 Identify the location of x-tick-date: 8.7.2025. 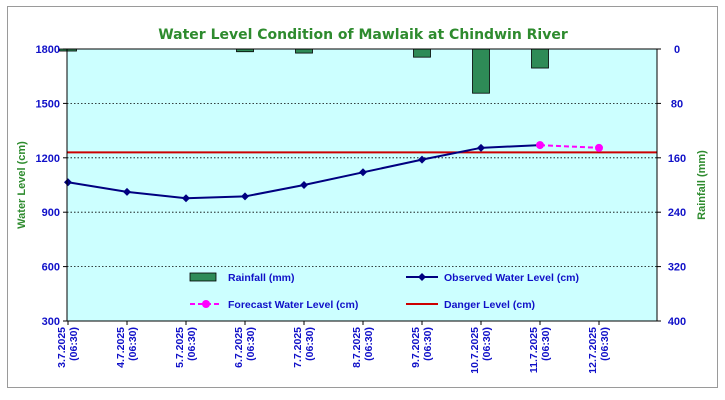
(357, 347).